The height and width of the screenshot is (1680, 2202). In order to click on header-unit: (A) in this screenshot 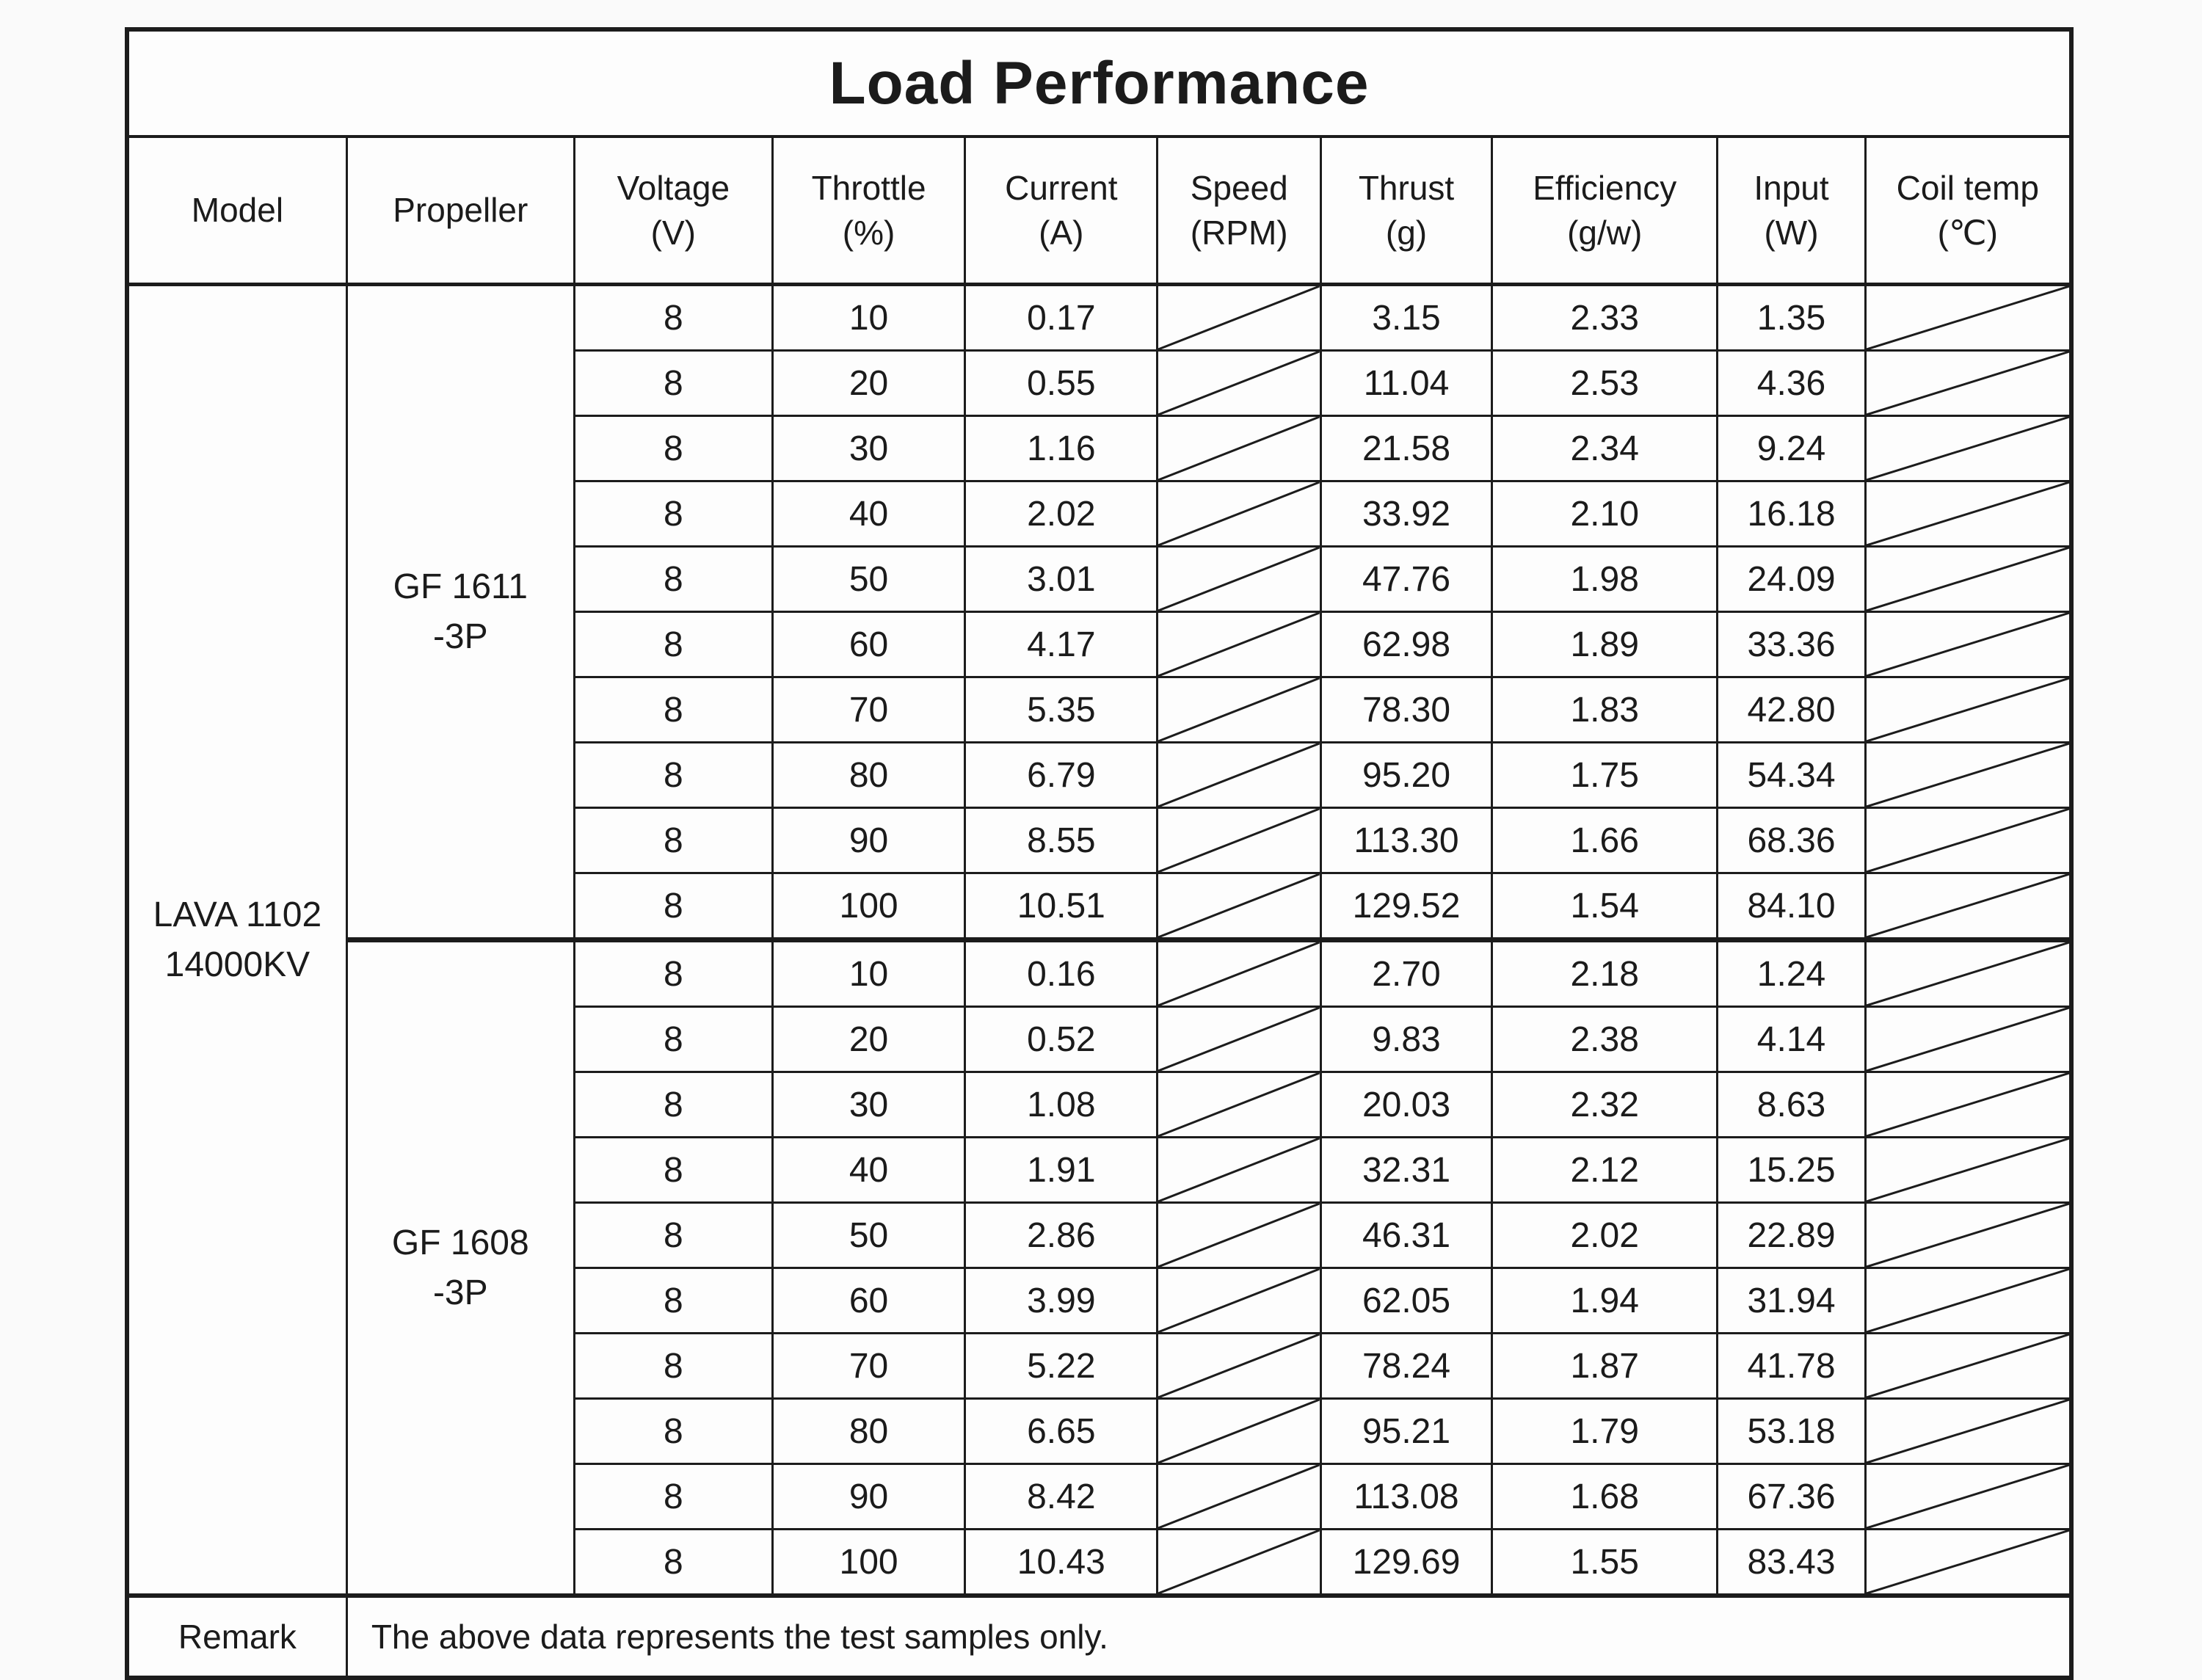, I will do `click(1061, 232)`.